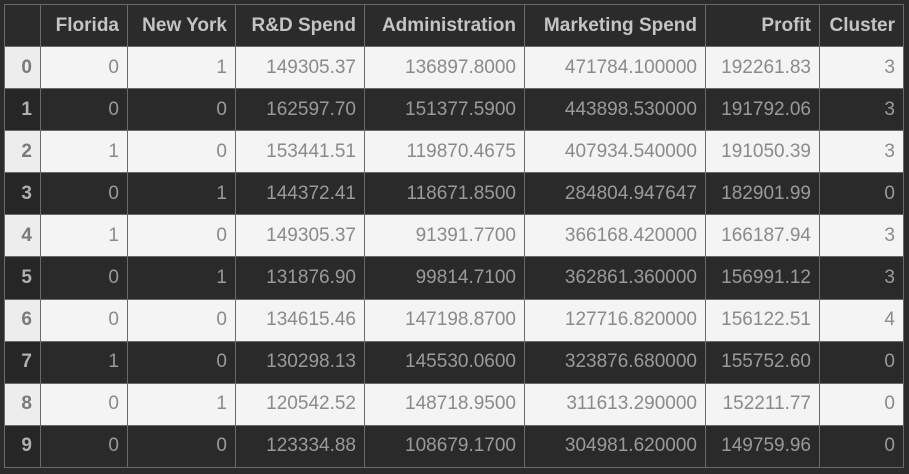 Image resolution: width=909 pixels, height=474 pixels. I want to click on row-index: 4, so click(22, 236).